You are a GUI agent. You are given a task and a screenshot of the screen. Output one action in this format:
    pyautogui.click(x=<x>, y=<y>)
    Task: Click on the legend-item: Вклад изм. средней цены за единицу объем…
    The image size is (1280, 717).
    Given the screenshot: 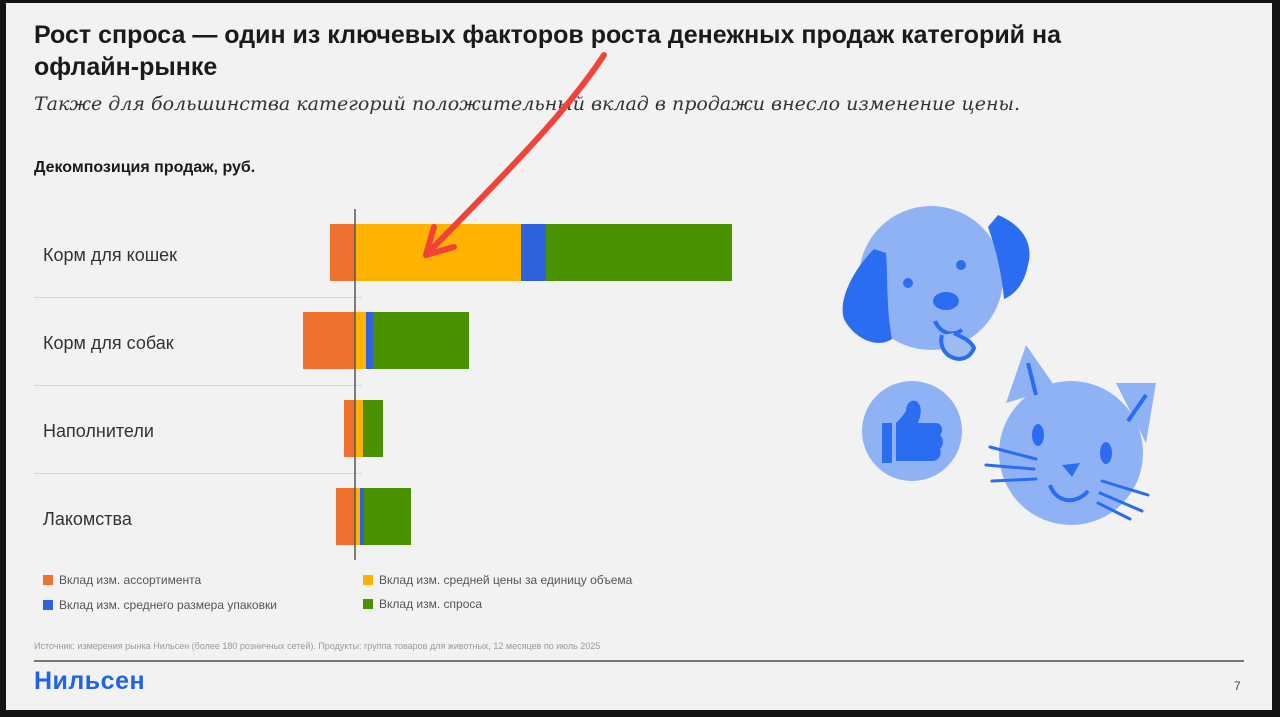 What is the action you would take?
    pyautogui.click(x=497, y=580)
    